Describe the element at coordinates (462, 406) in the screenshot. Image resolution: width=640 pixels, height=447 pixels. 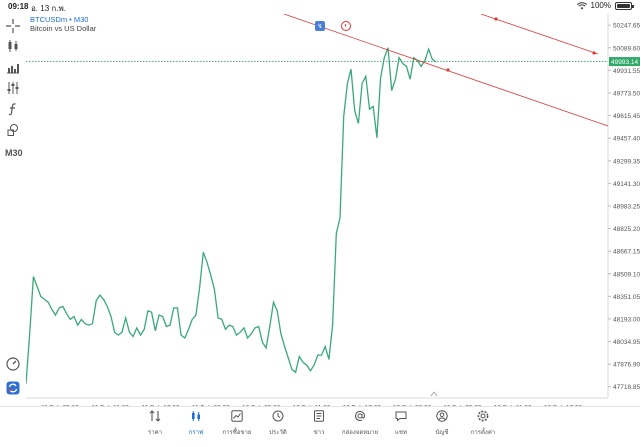
I see `x-tick-label: 13 Feb 05:00` at that location.